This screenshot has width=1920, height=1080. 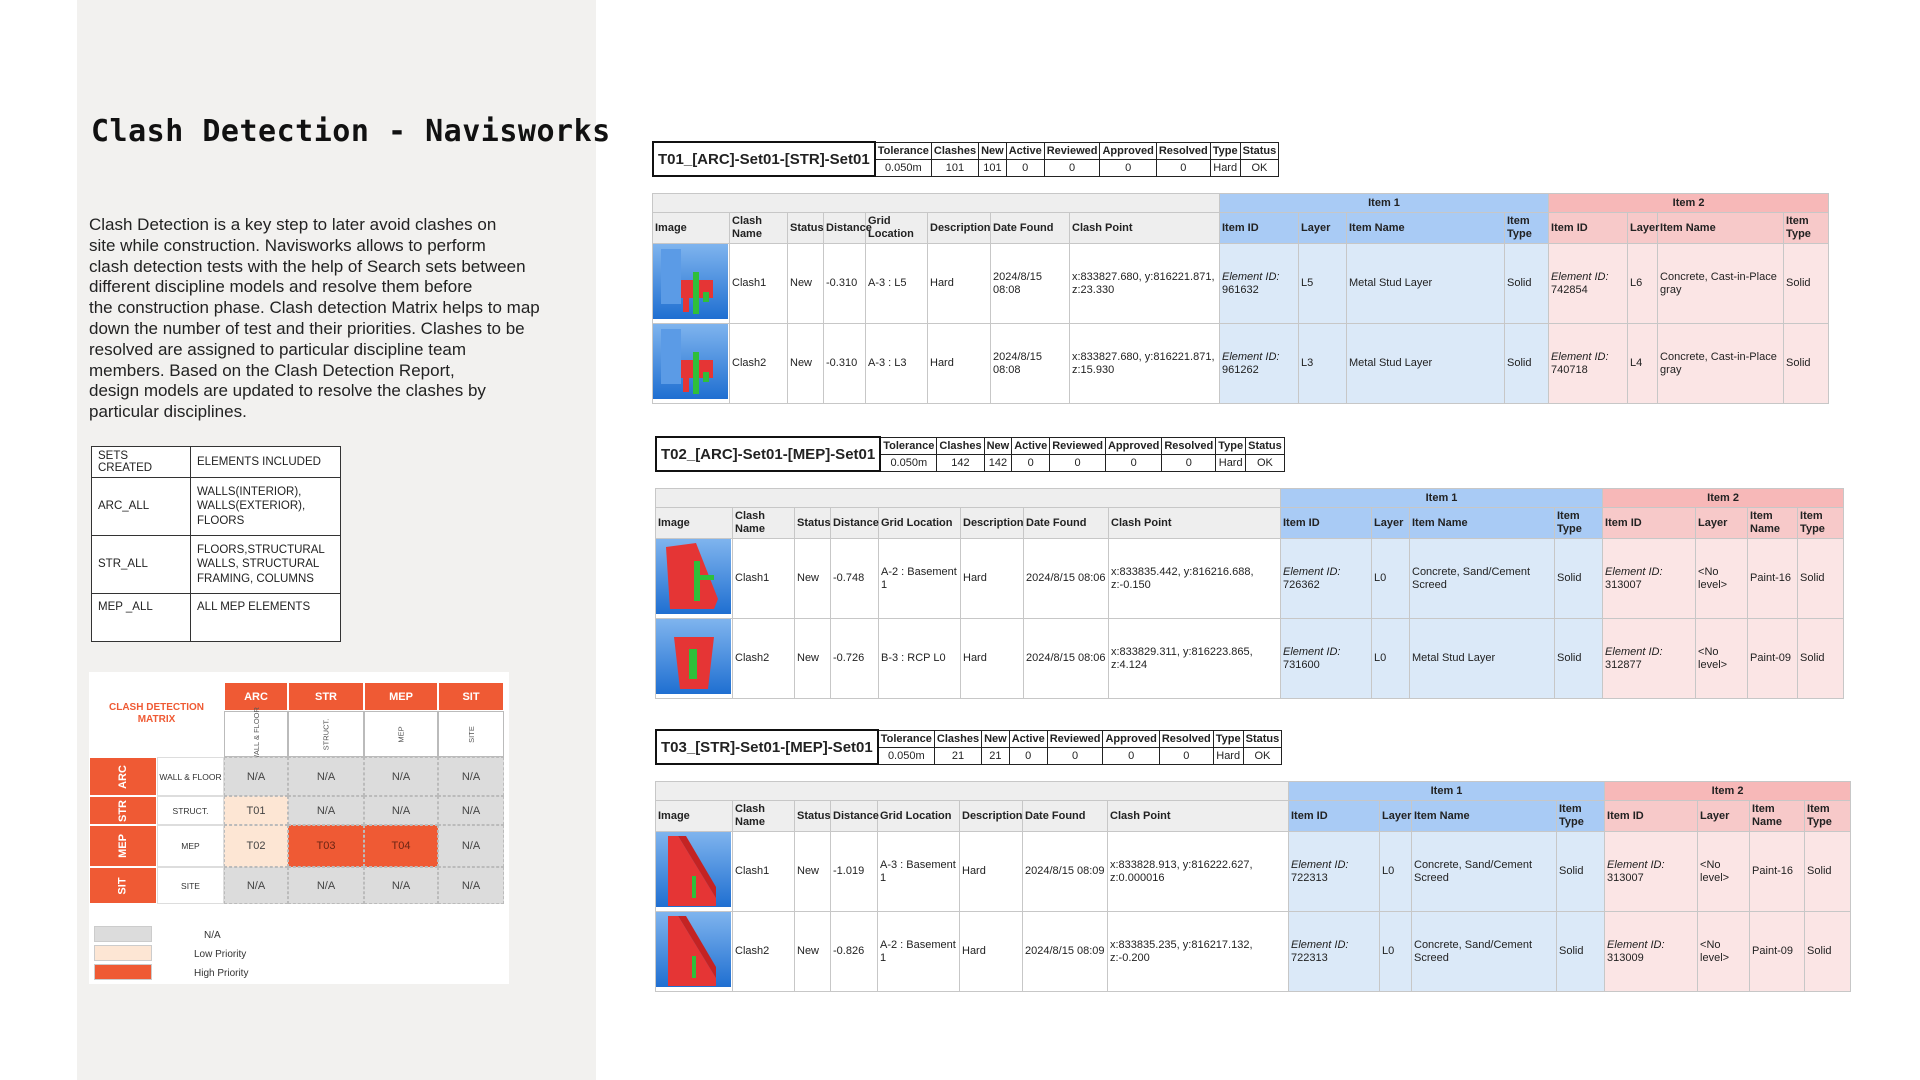 I want to click on matrix-col-header-text: MEP, so click(x=401, y=696).